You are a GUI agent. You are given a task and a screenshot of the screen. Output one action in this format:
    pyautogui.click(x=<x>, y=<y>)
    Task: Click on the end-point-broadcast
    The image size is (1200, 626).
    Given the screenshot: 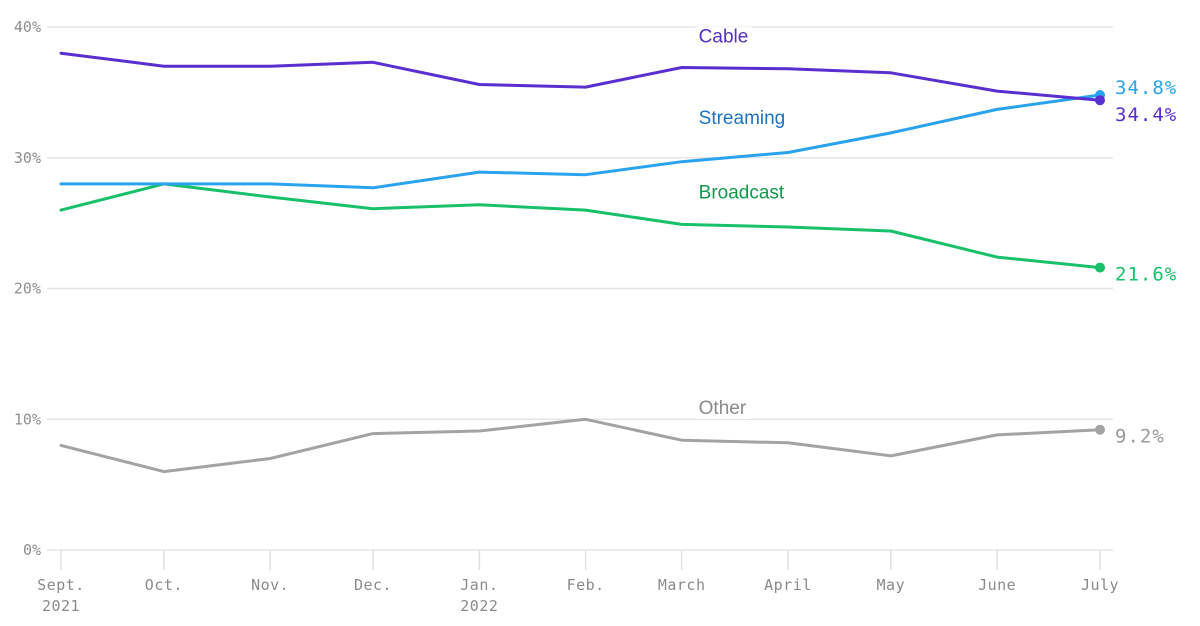 What is the action you would take?
    pyautogui.click(x=1100, y=267)
    